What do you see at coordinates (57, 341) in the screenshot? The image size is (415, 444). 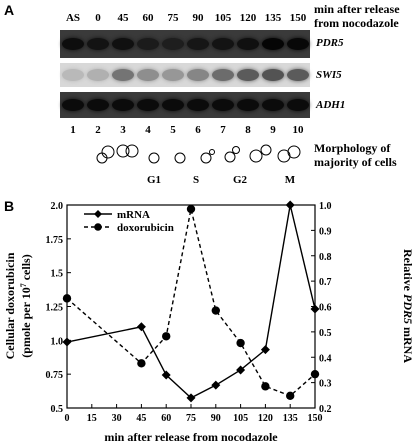 I see `y-left-tick-label: 1.0` at bounding box center [57, 341].